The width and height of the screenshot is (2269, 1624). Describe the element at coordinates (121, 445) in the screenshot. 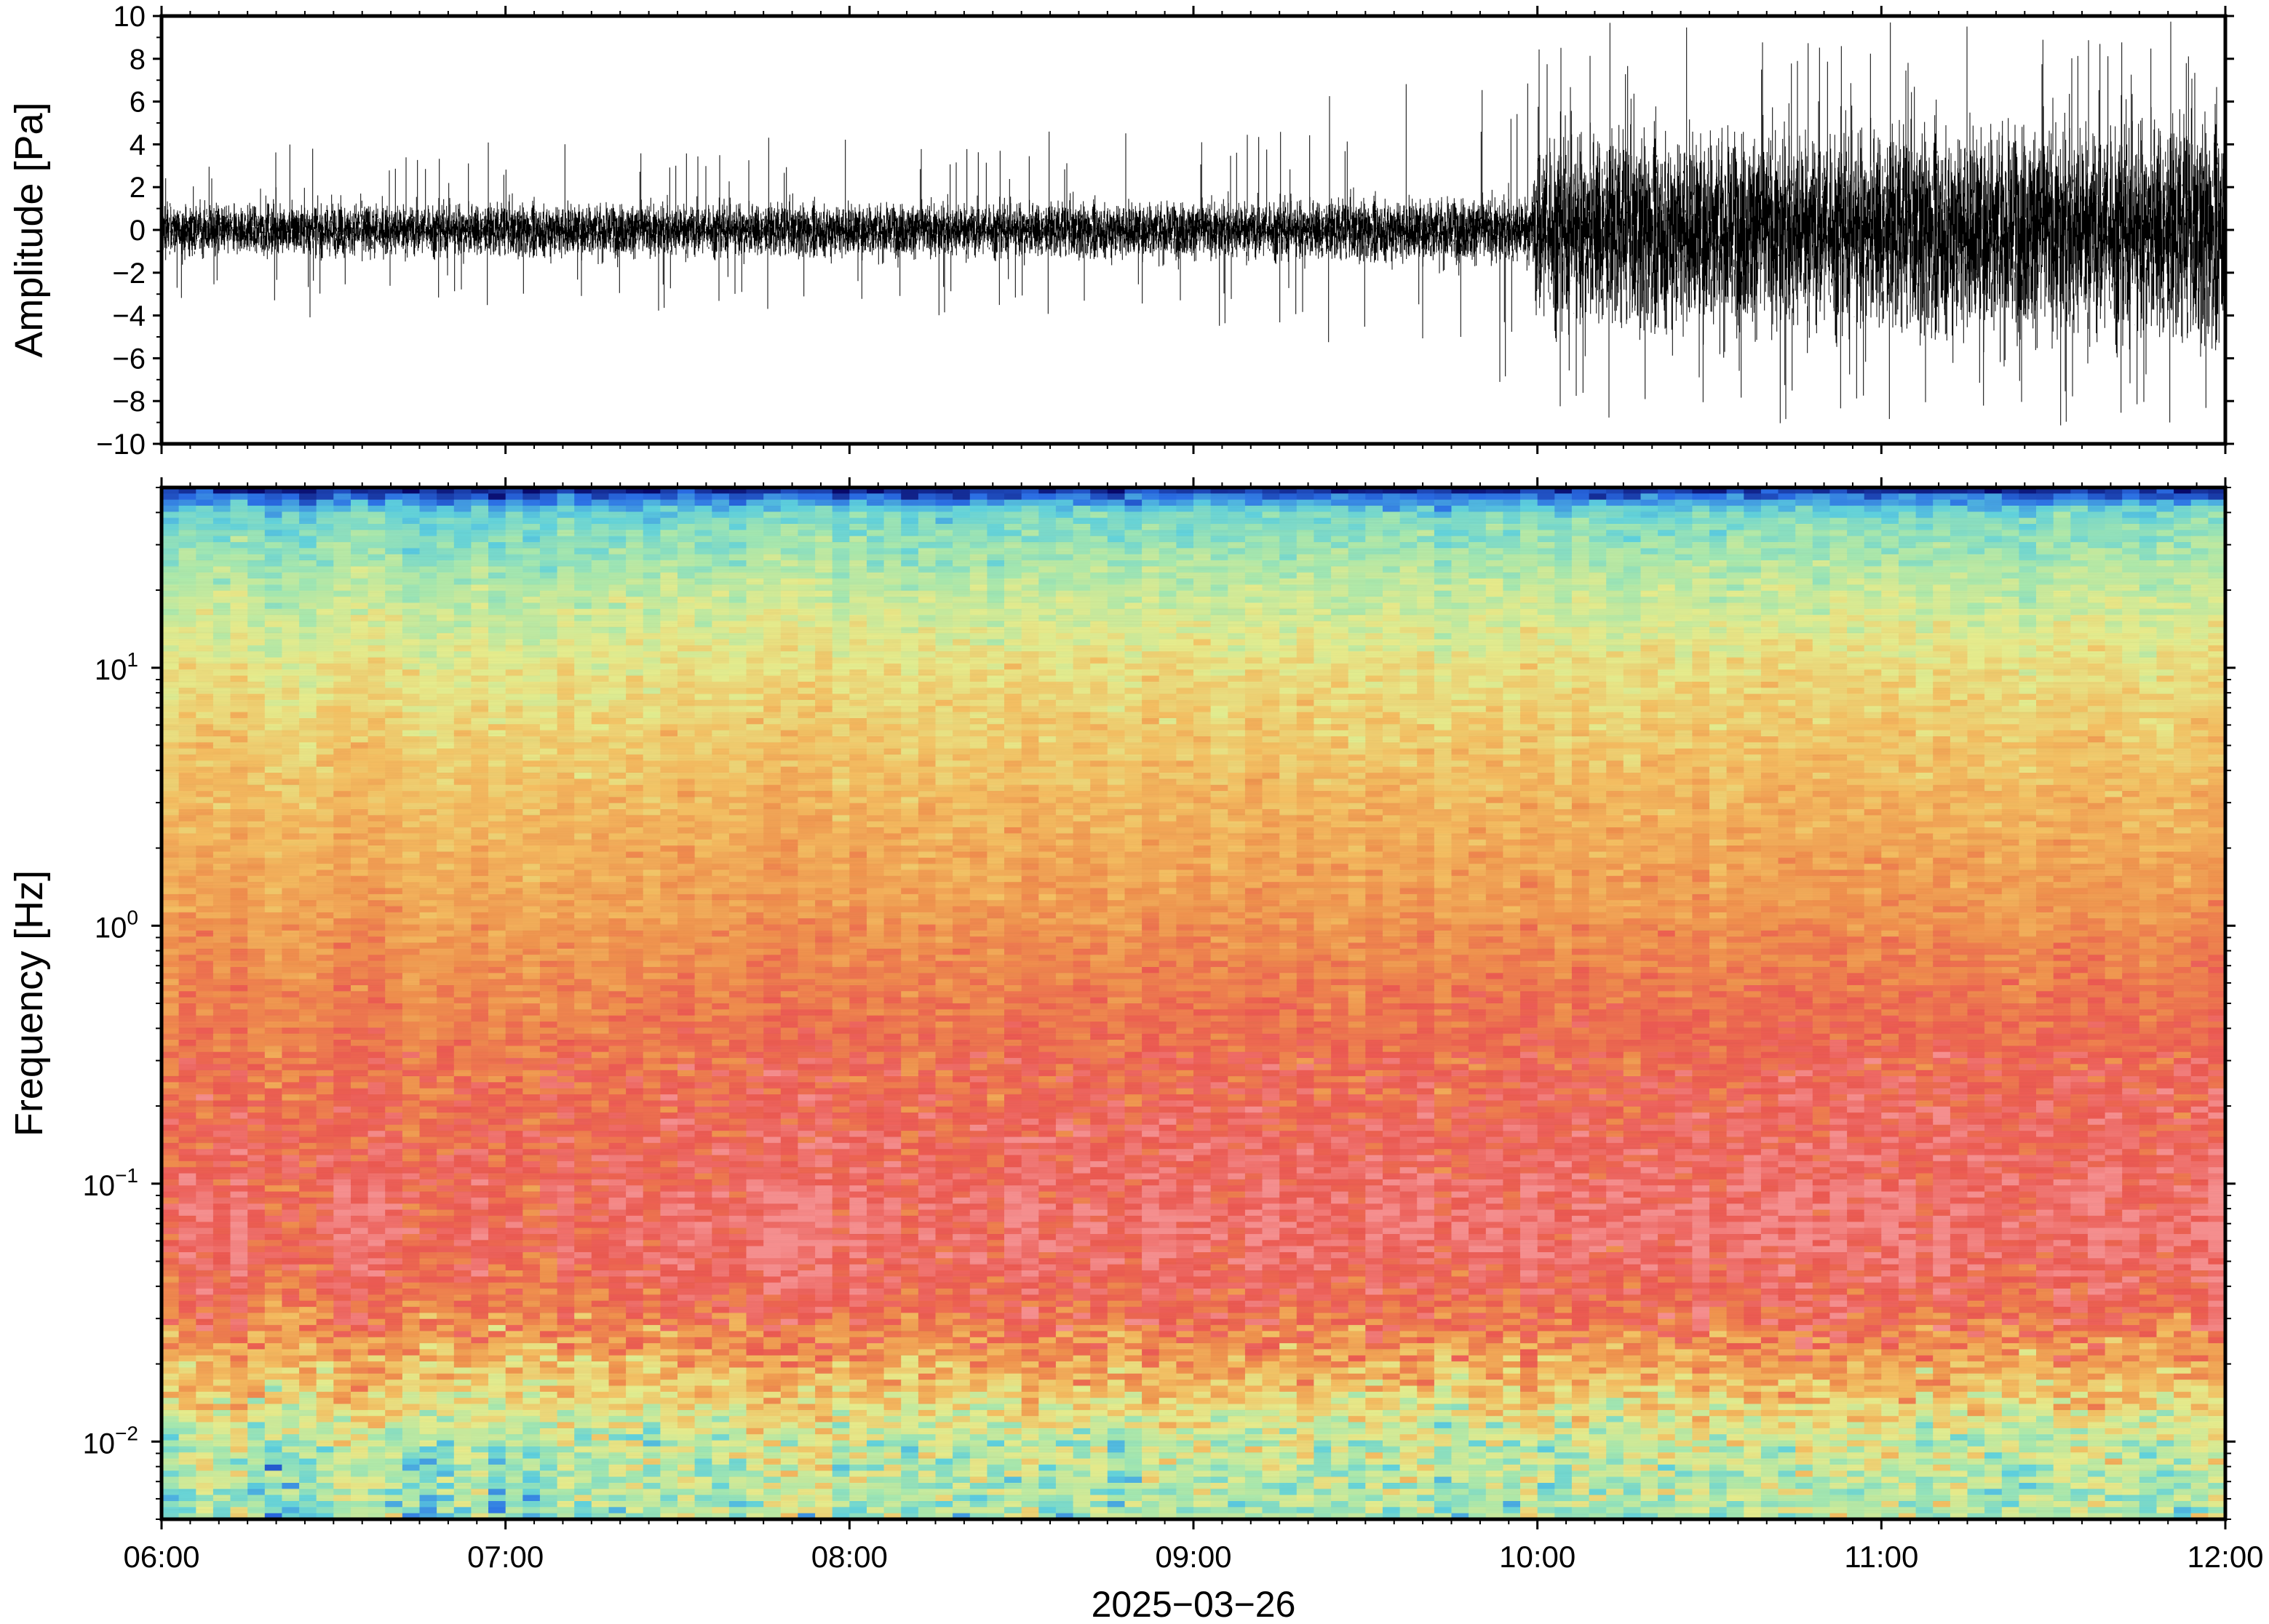

I see `waveform-y-tick-label: −10` at that location.